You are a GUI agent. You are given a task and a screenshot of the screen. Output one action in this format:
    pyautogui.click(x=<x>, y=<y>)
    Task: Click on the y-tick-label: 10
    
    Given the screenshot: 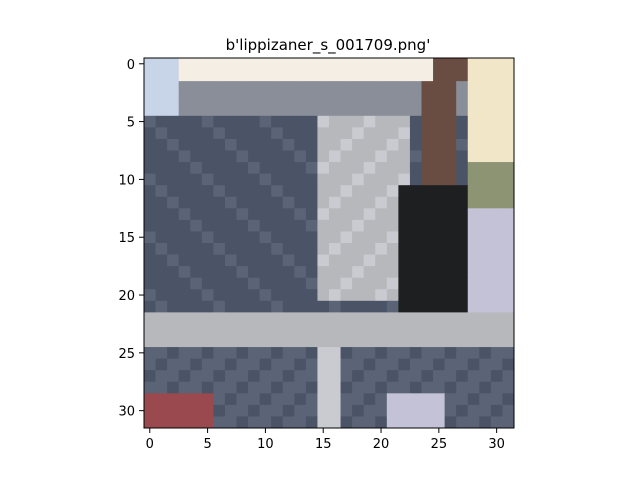 What is the action you would take?
    pyautogui.click(x=126, y=180)
    